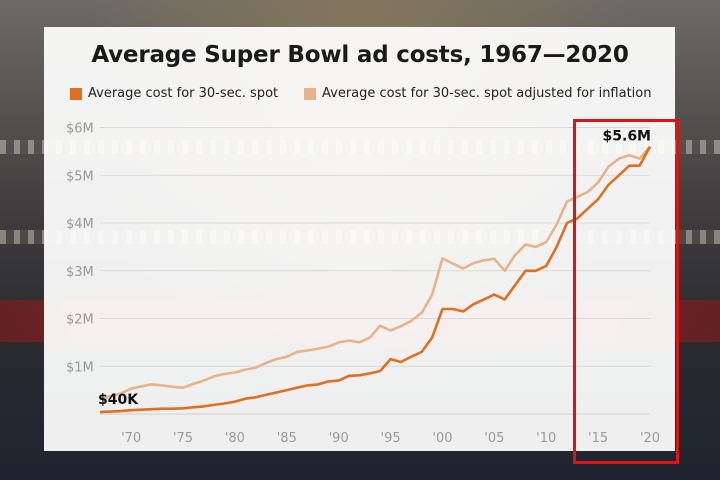 The height and width of the screenshot is (480, 720). Describe the element at coordinates (235, 438) in the screenshot. I see `x-tick-label: '80` at that location.